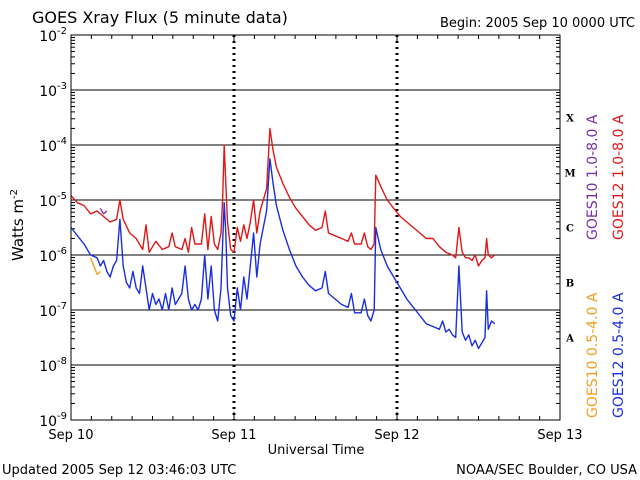 This screenshot has width=640, height=480. I want to click on x-tick-label: Sep 11, so click(233, 435).